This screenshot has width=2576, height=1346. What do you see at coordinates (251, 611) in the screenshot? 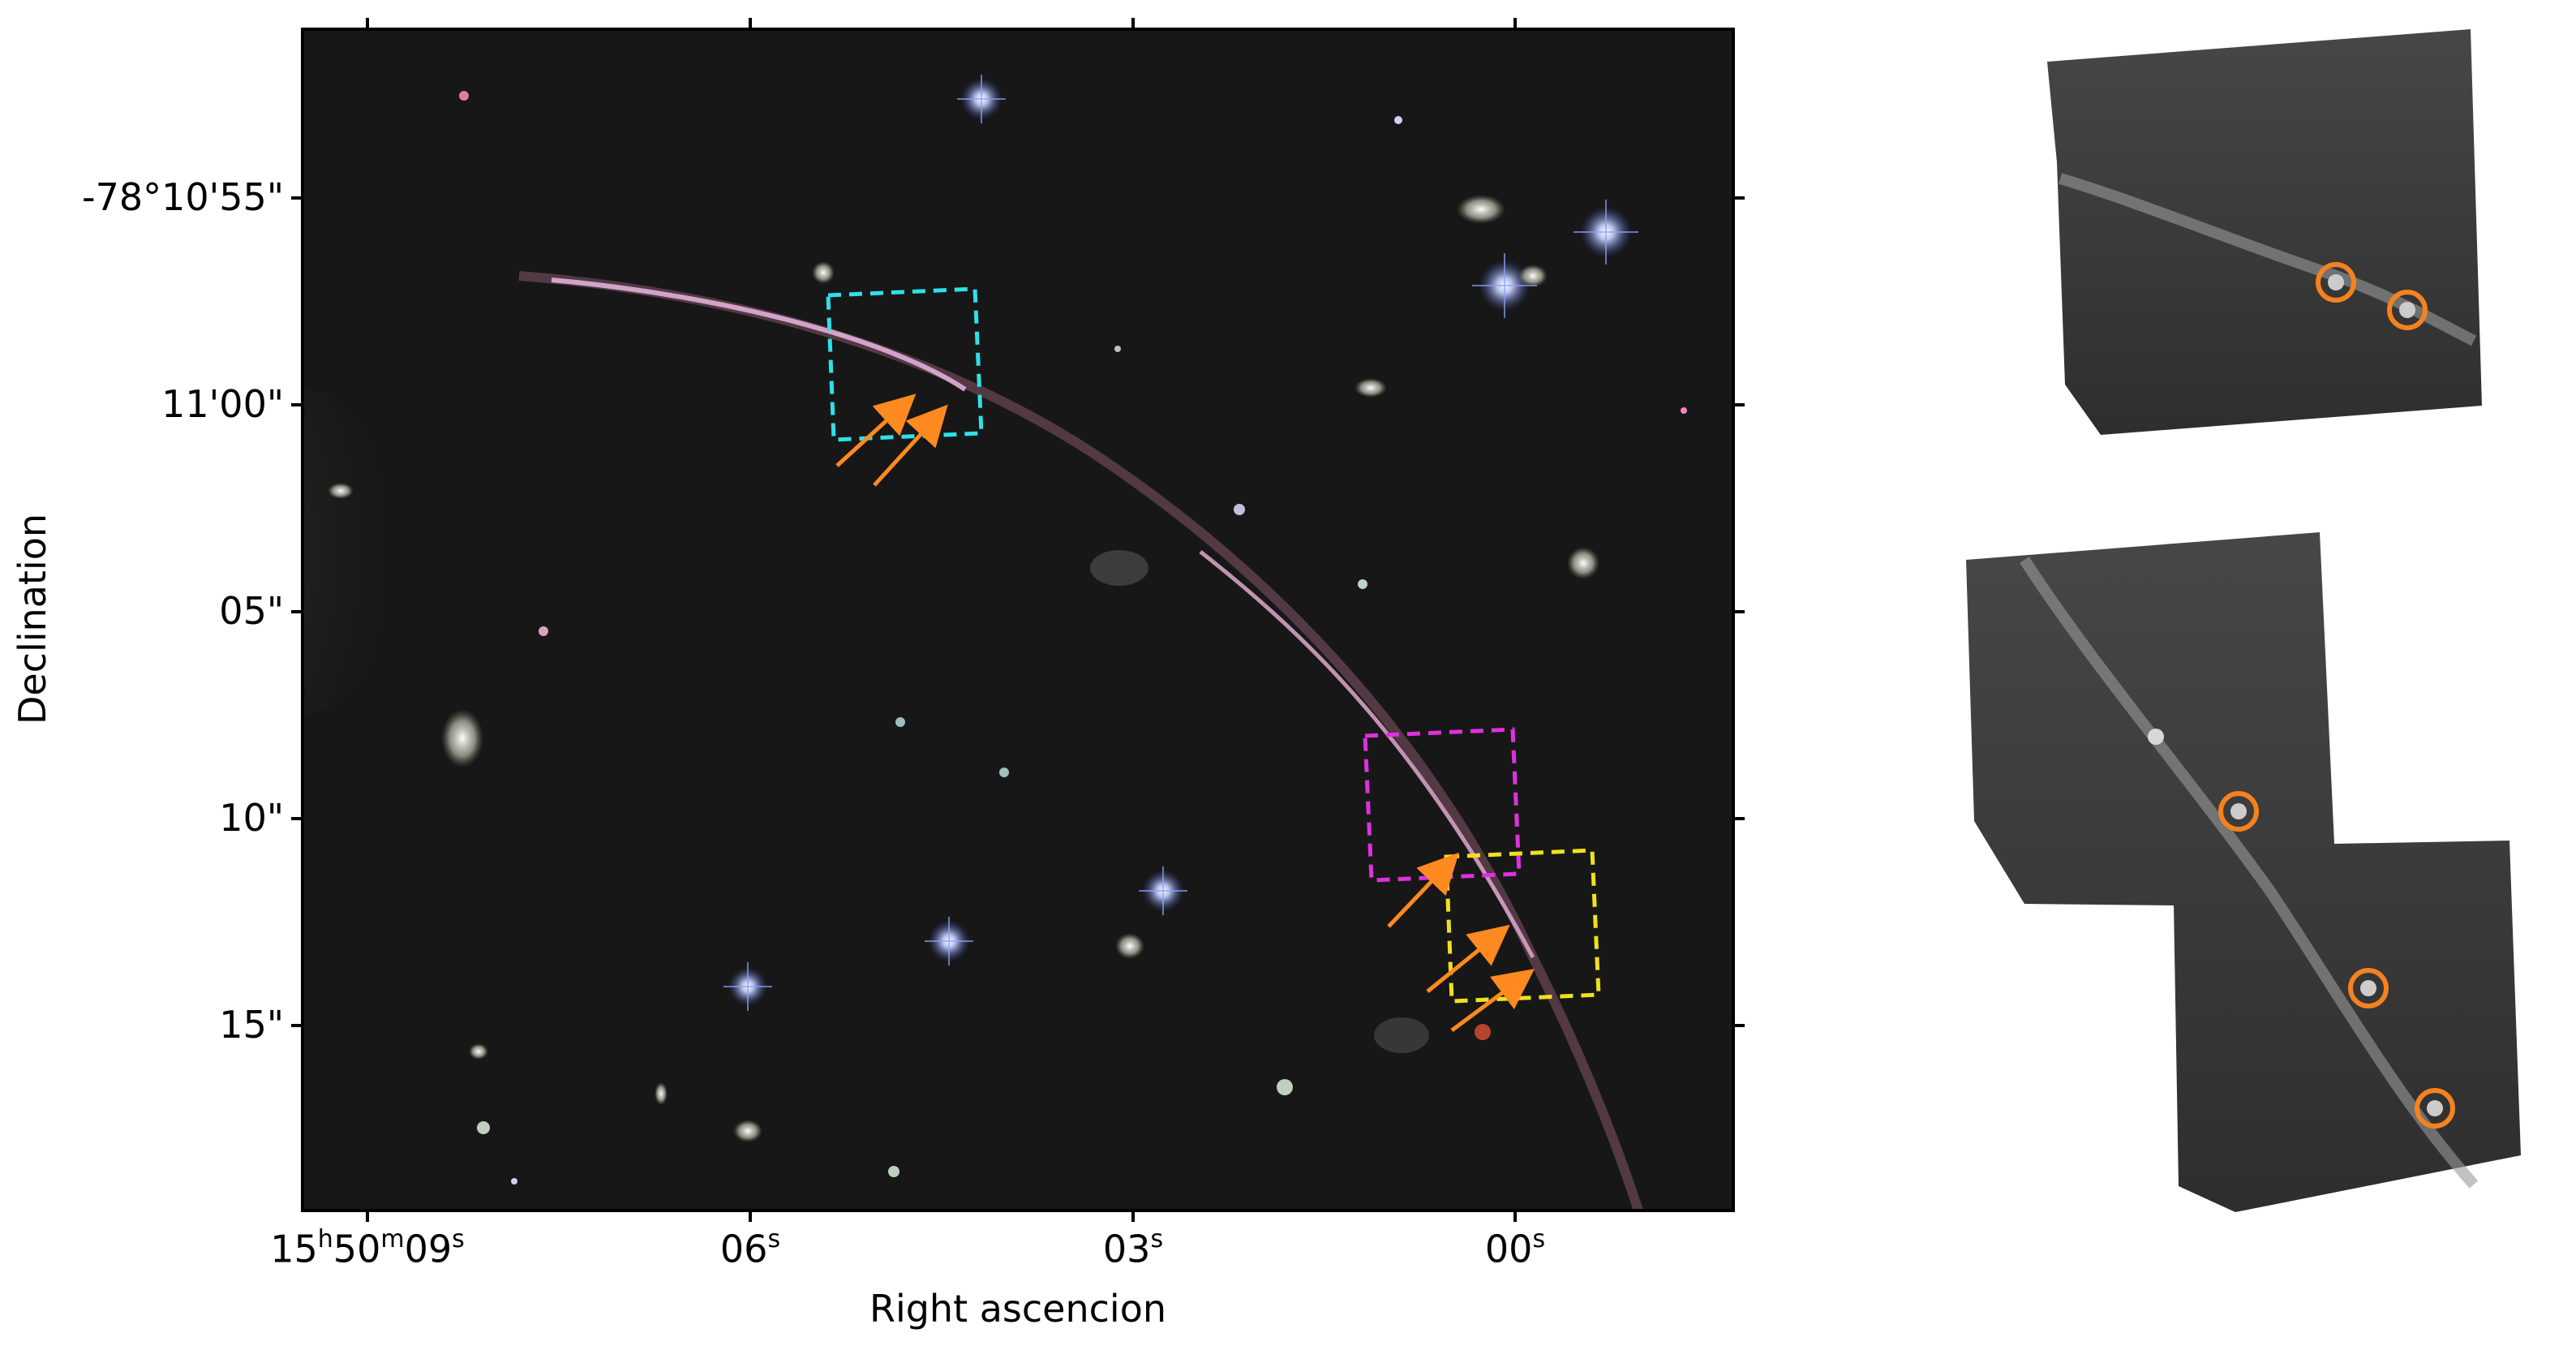
I see `y-tick-label: 05"` at bounding box center [251, 611].